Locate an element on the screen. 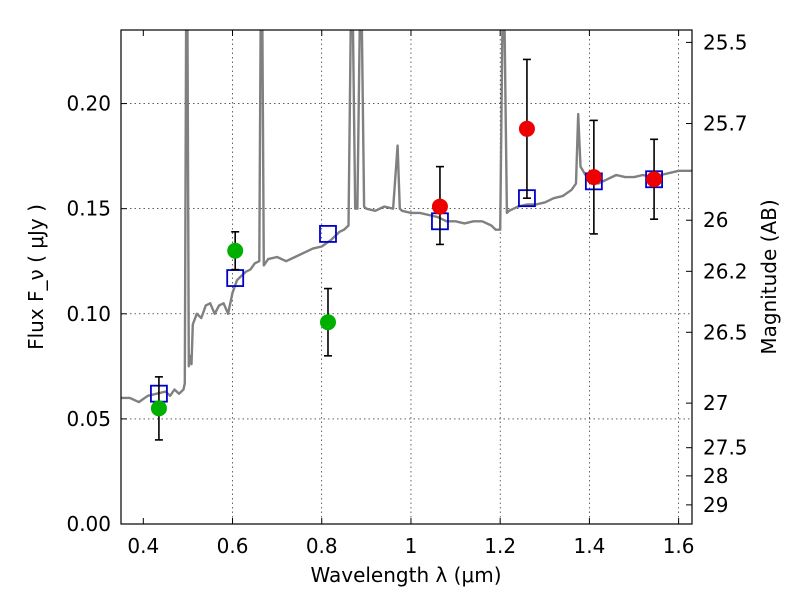  x-tick-label: 0.8 is located at coordinates (322, 546).